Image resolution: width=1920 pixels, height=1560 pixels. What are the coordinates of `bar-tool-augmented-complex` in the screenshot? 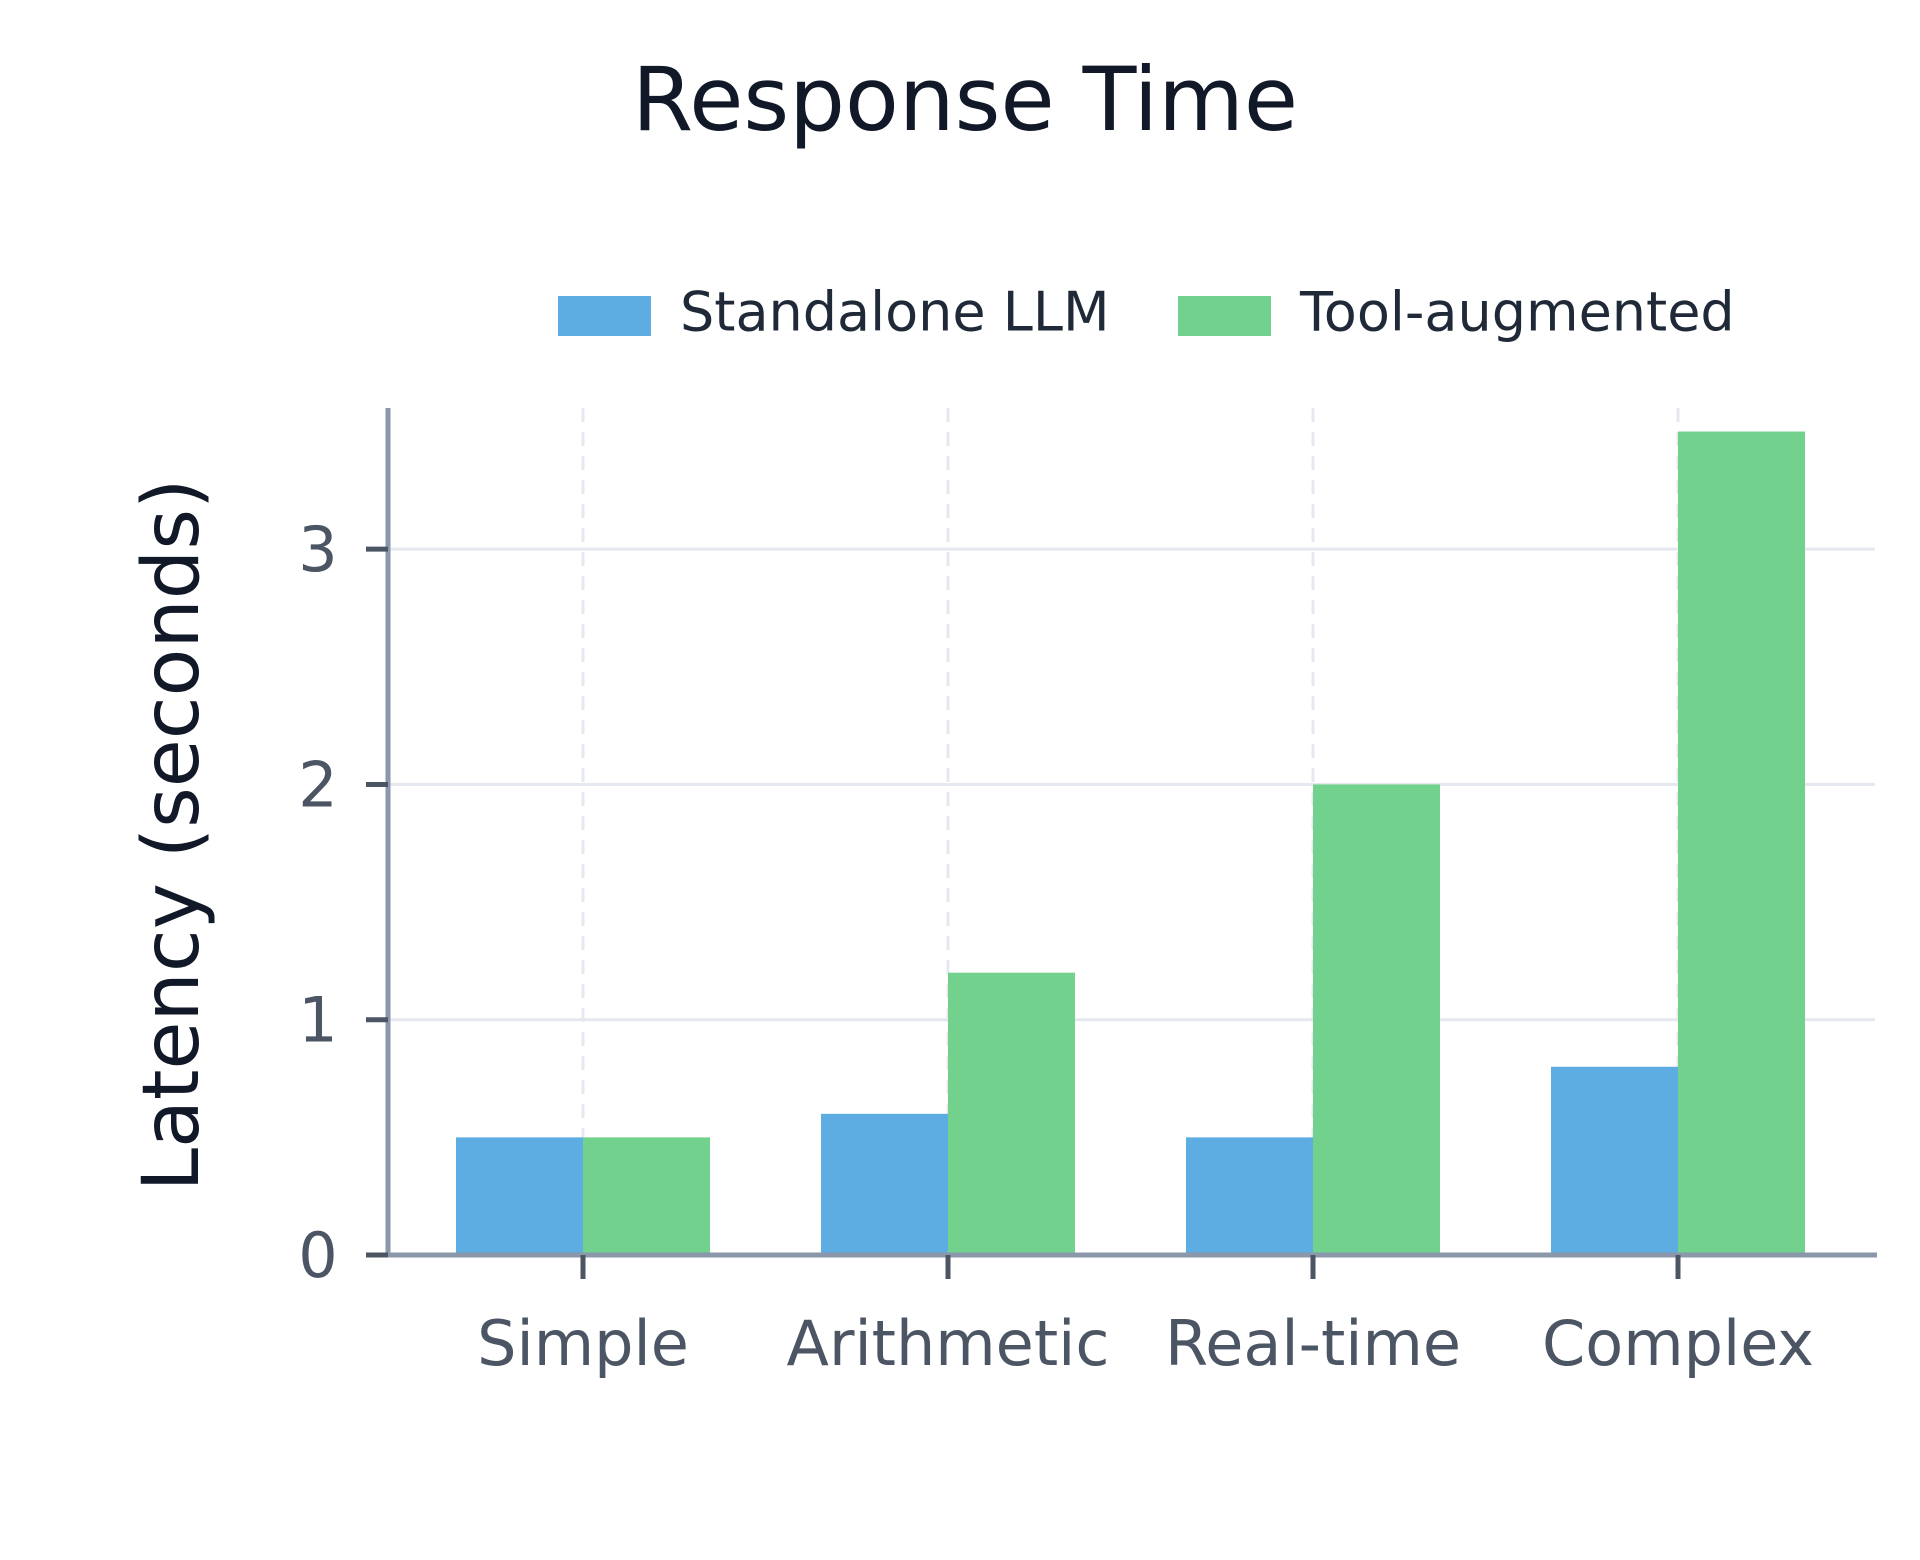 It's located at (1741, 843).